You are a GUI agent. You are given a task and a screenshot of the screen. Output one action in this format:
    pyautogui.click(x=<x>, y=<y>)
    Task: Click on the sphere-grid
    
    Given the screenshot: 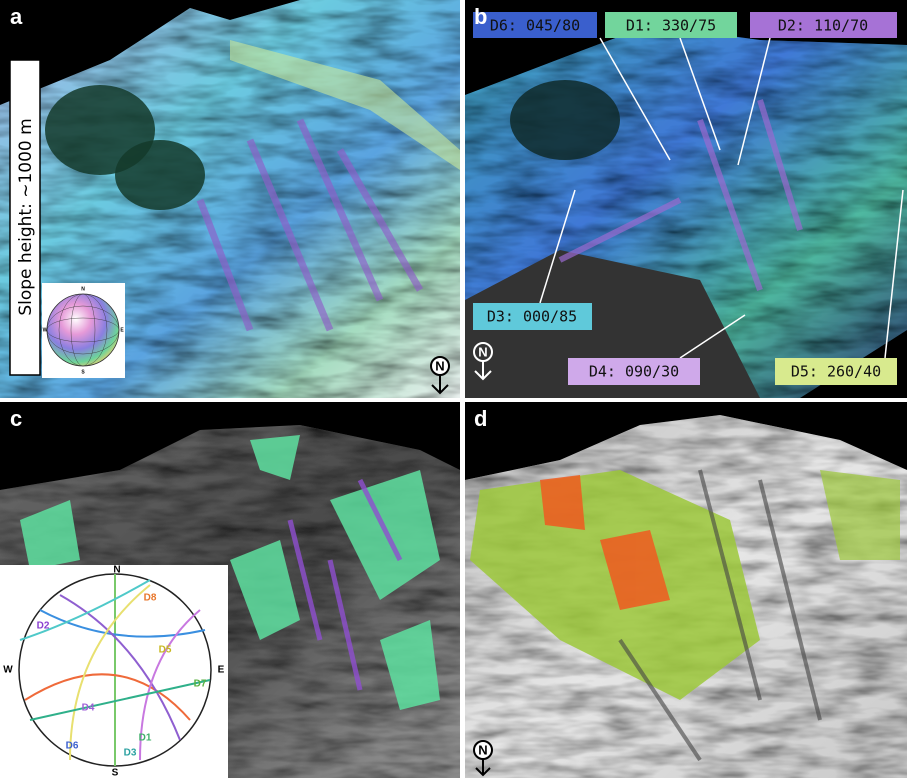 What is the action you would take?
    pyautogui.click(x=83, y=330)
    